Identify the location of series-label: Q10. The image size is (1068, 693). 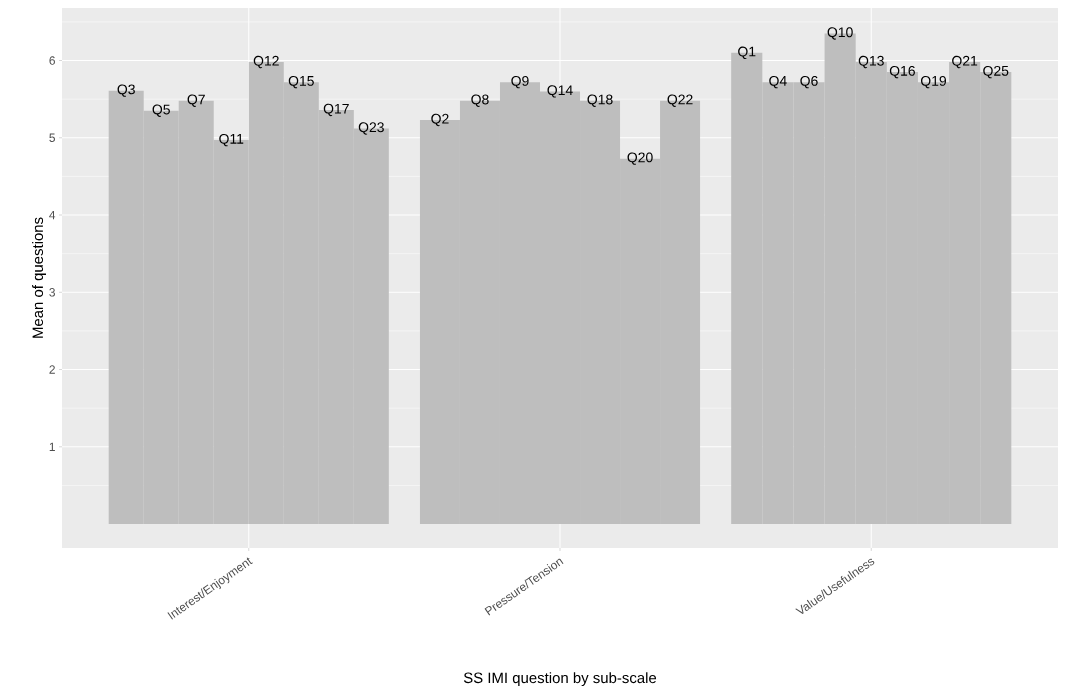
(840, 33).